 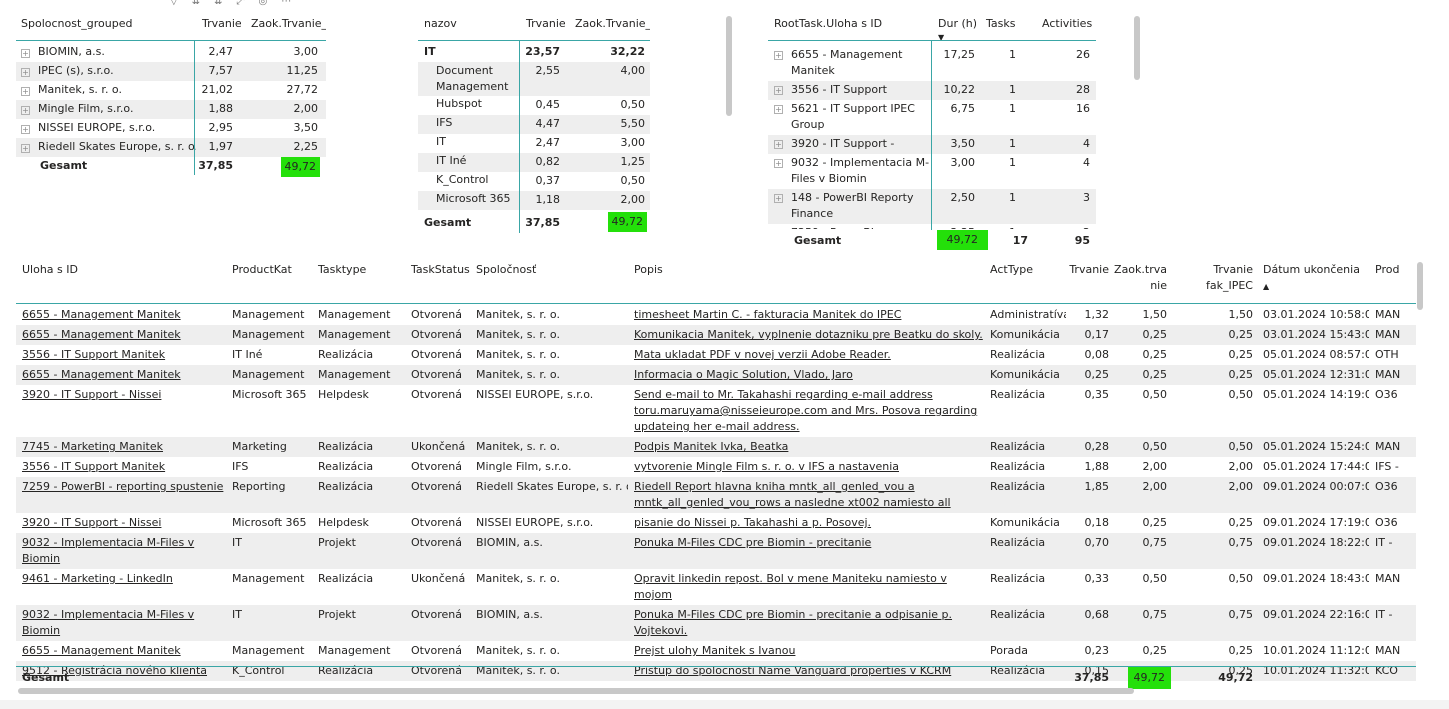 What do you see at coordinates (957, 29) in the screenshot?
I see `header-dur: Dur (h) ▼` at bounding box center [957, 29].